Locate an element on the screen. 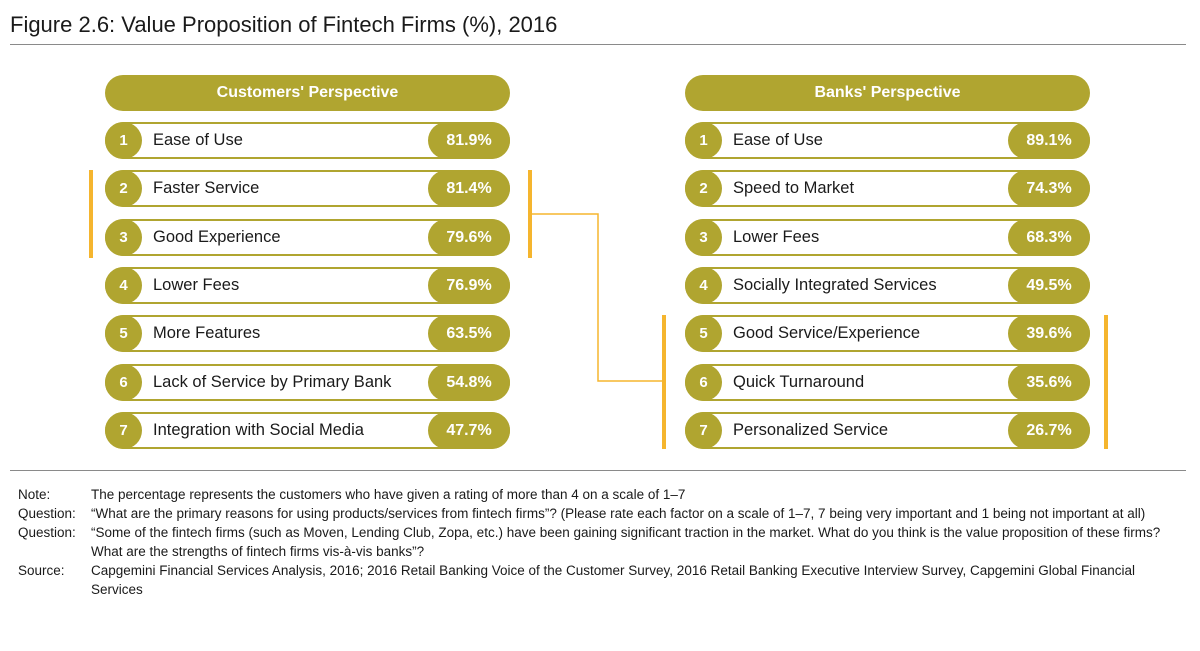 This screenshot has width=1200, height=651. factor-label: Integration with Social Media is located at coordinates (258, 430).